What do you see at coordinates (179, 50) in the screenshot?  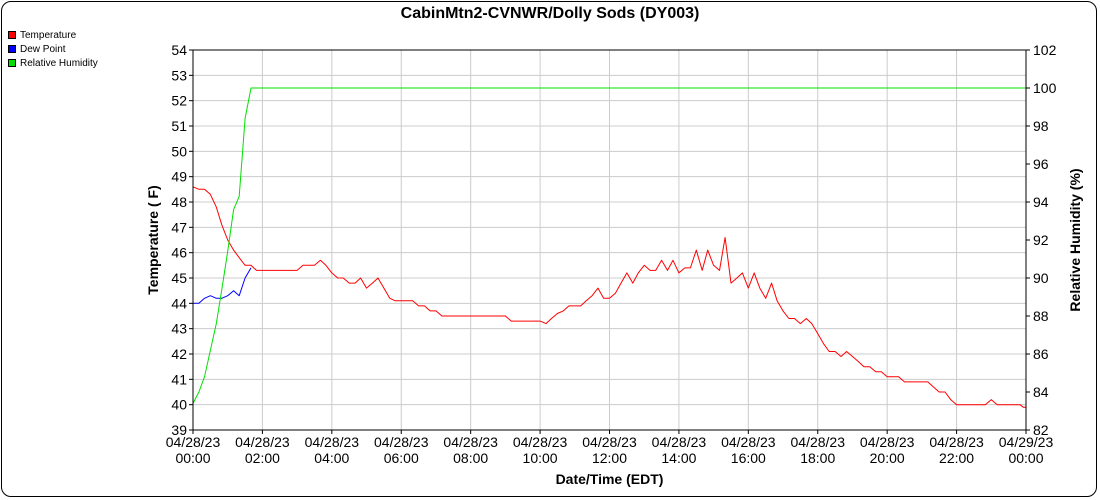 I see `tick-label-left: 54` at bounding box center [179, 50].